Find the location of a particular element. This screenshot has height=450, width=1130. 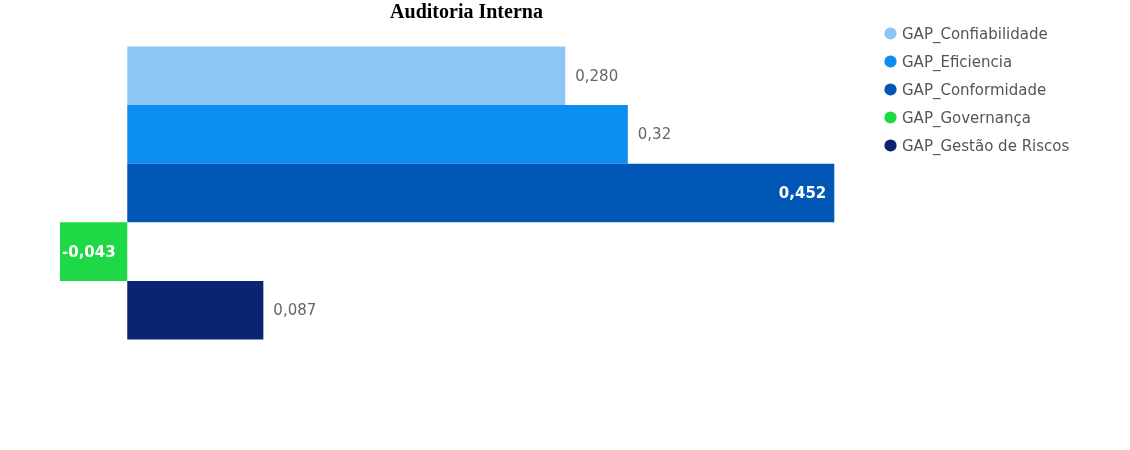

data-label: 0,452 is located at coordinates (802, 193).